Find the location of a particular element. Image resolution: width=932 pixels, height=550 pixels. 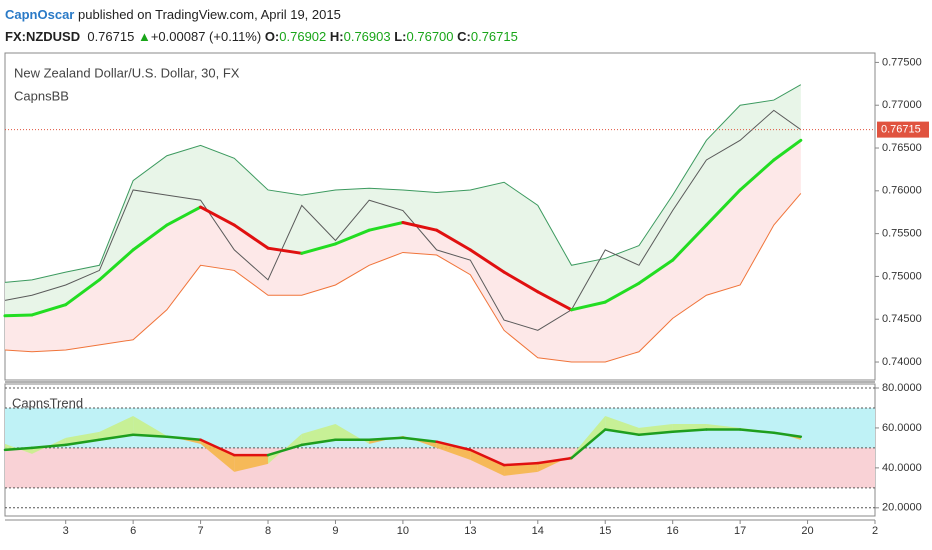

y-tick-label: 60.0000 is located at coordinates (902, 428).